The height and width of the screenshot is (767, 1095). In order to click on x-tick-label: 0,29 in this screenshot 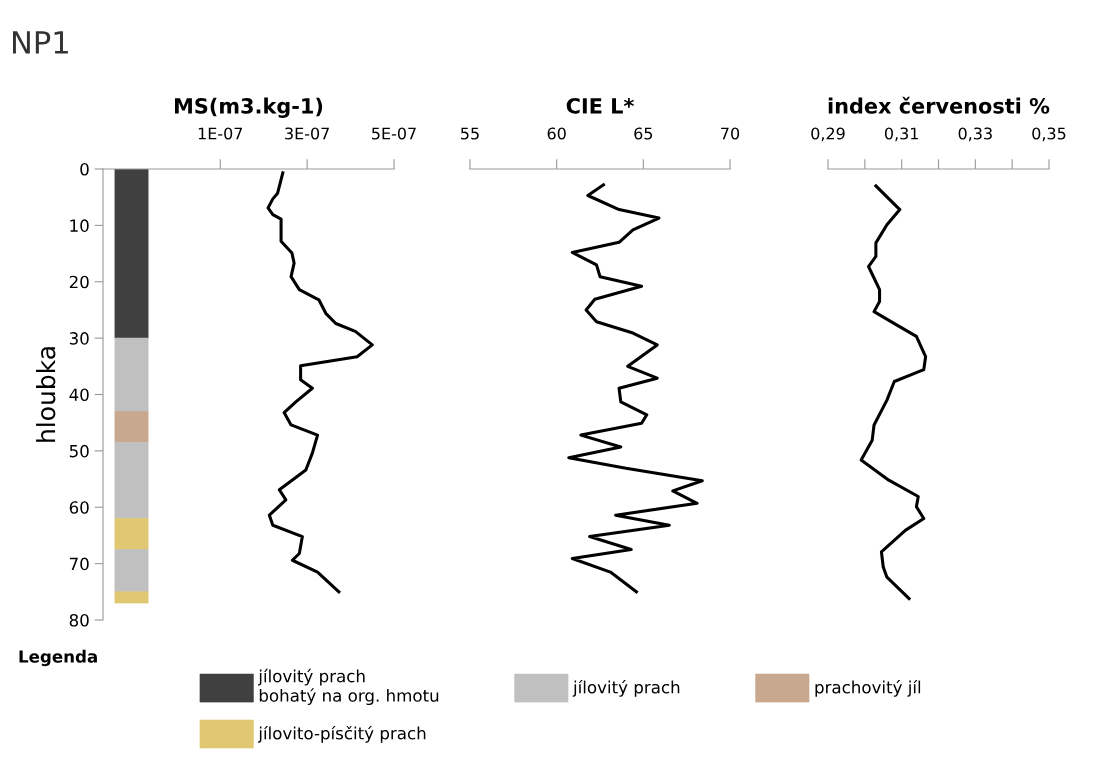, I will do `click(828, 134)`.